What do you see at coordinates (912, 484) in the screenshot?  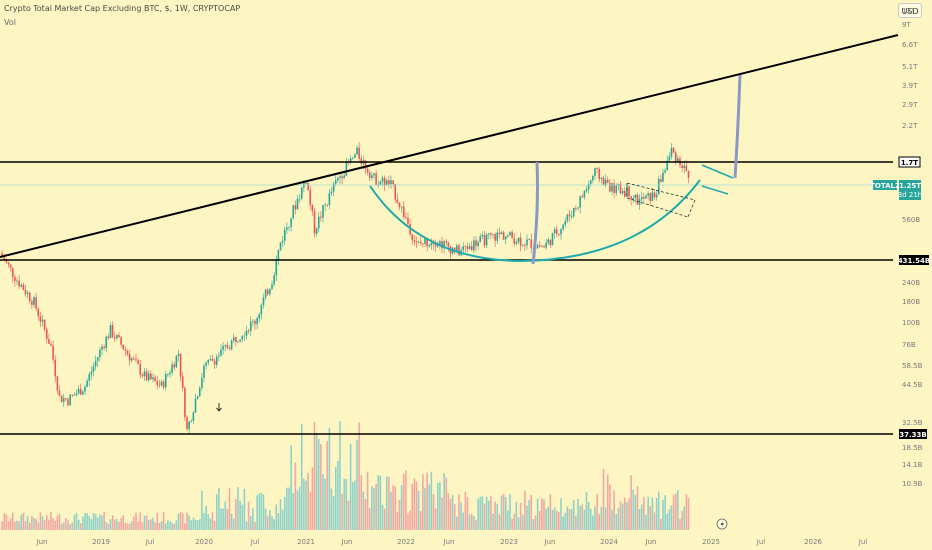 I see `price-tick-label: 10.9B` at bounding box center [912, 484].